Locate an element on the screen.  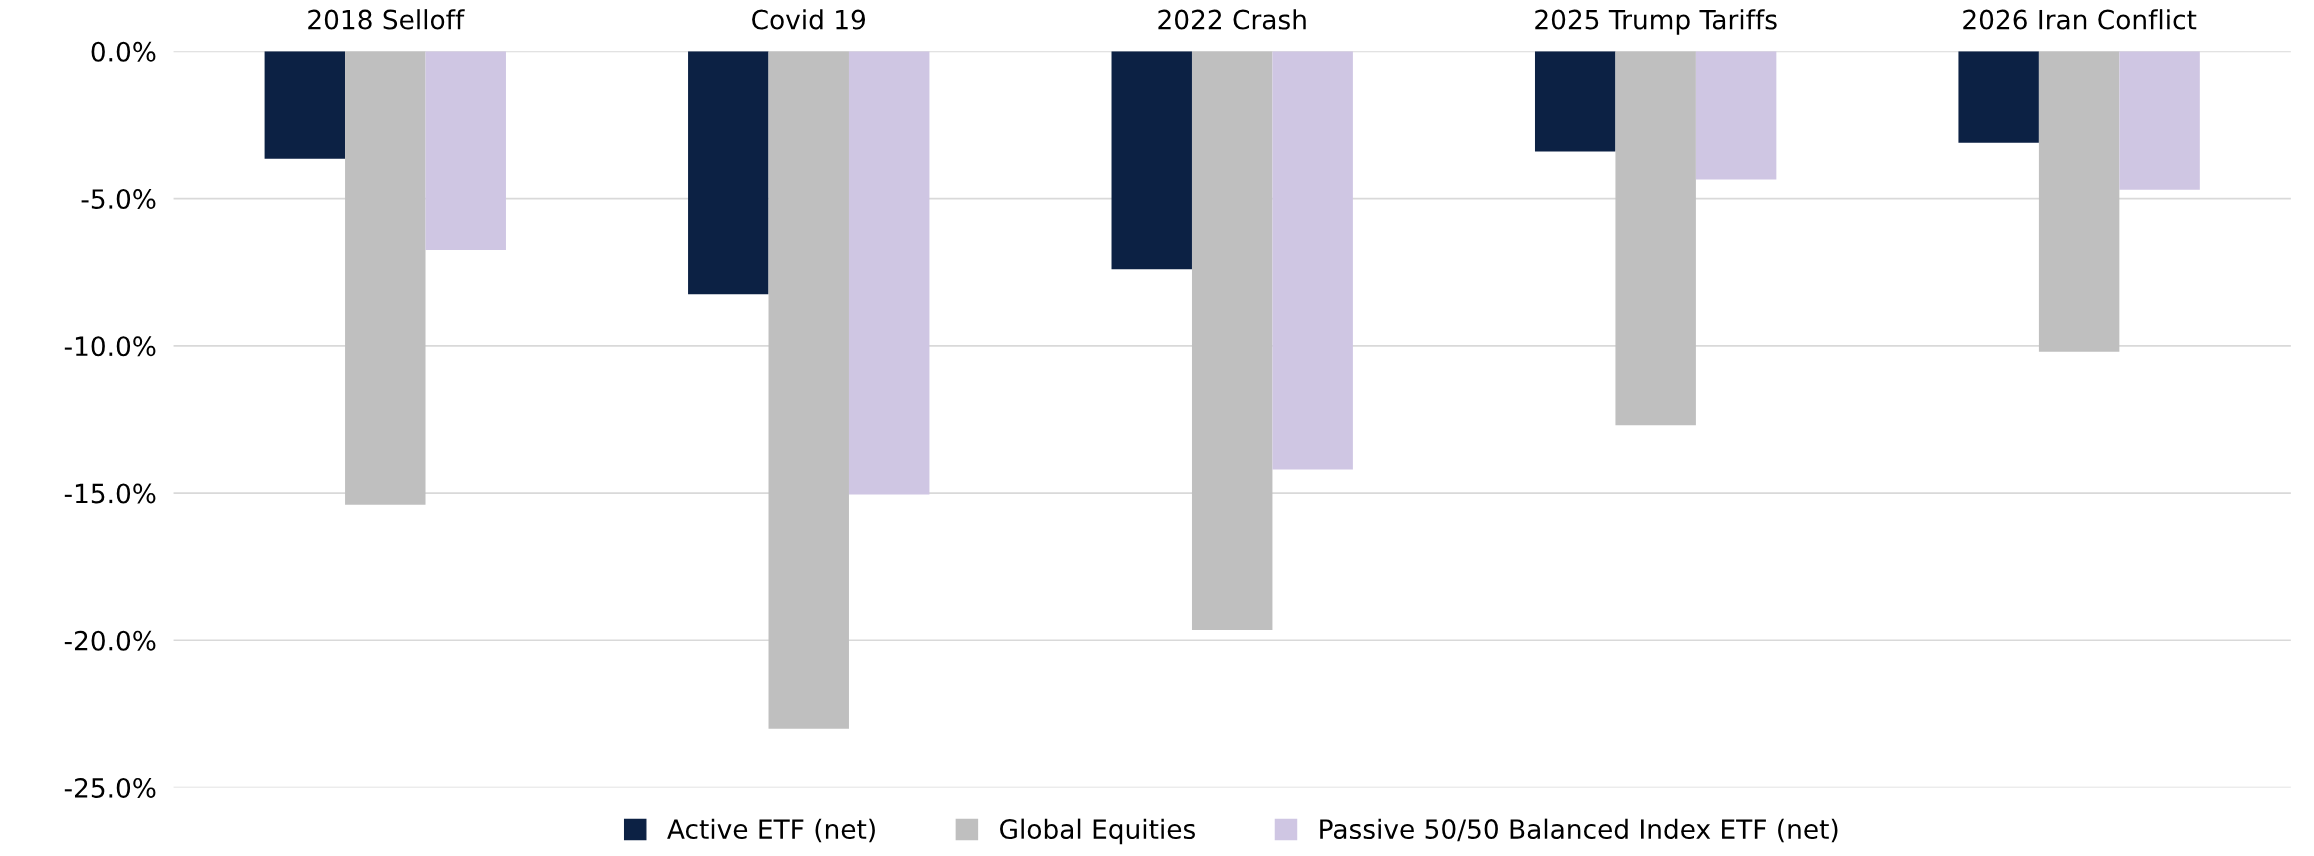
y-tick-label: -10.0% is located at coordinates (110, 346).